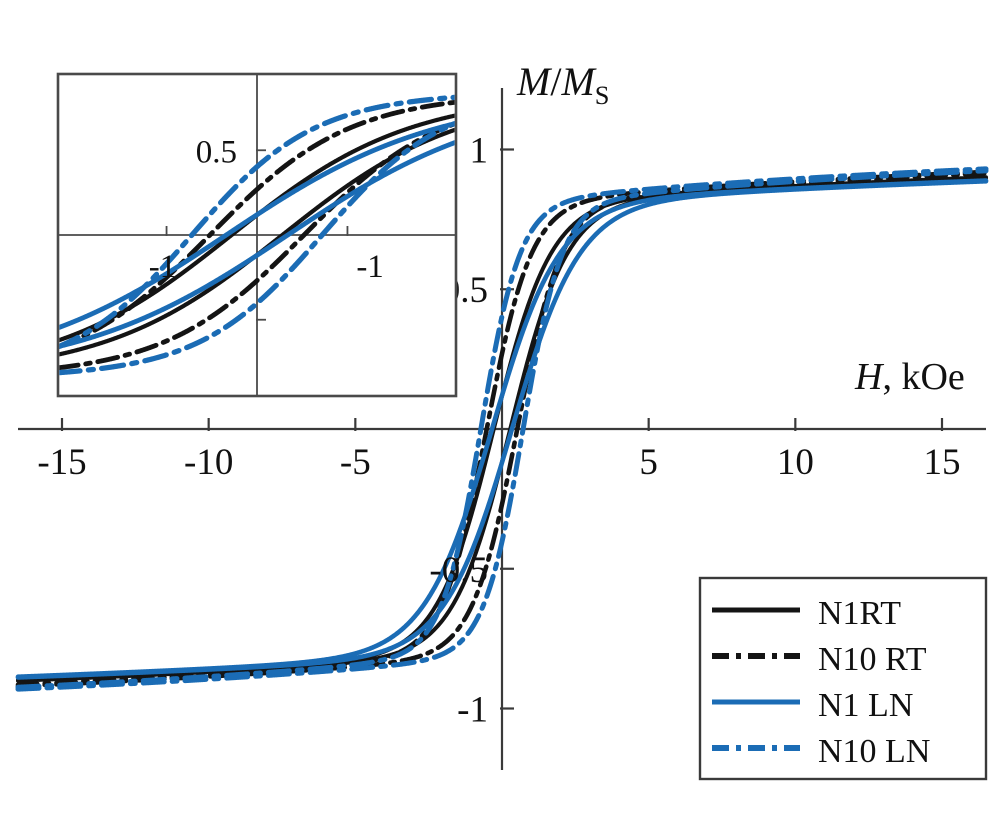 This screenshot has width=1004, height=837. I want to click on inset-x-tick-label-left: -1, so click(163, 267).